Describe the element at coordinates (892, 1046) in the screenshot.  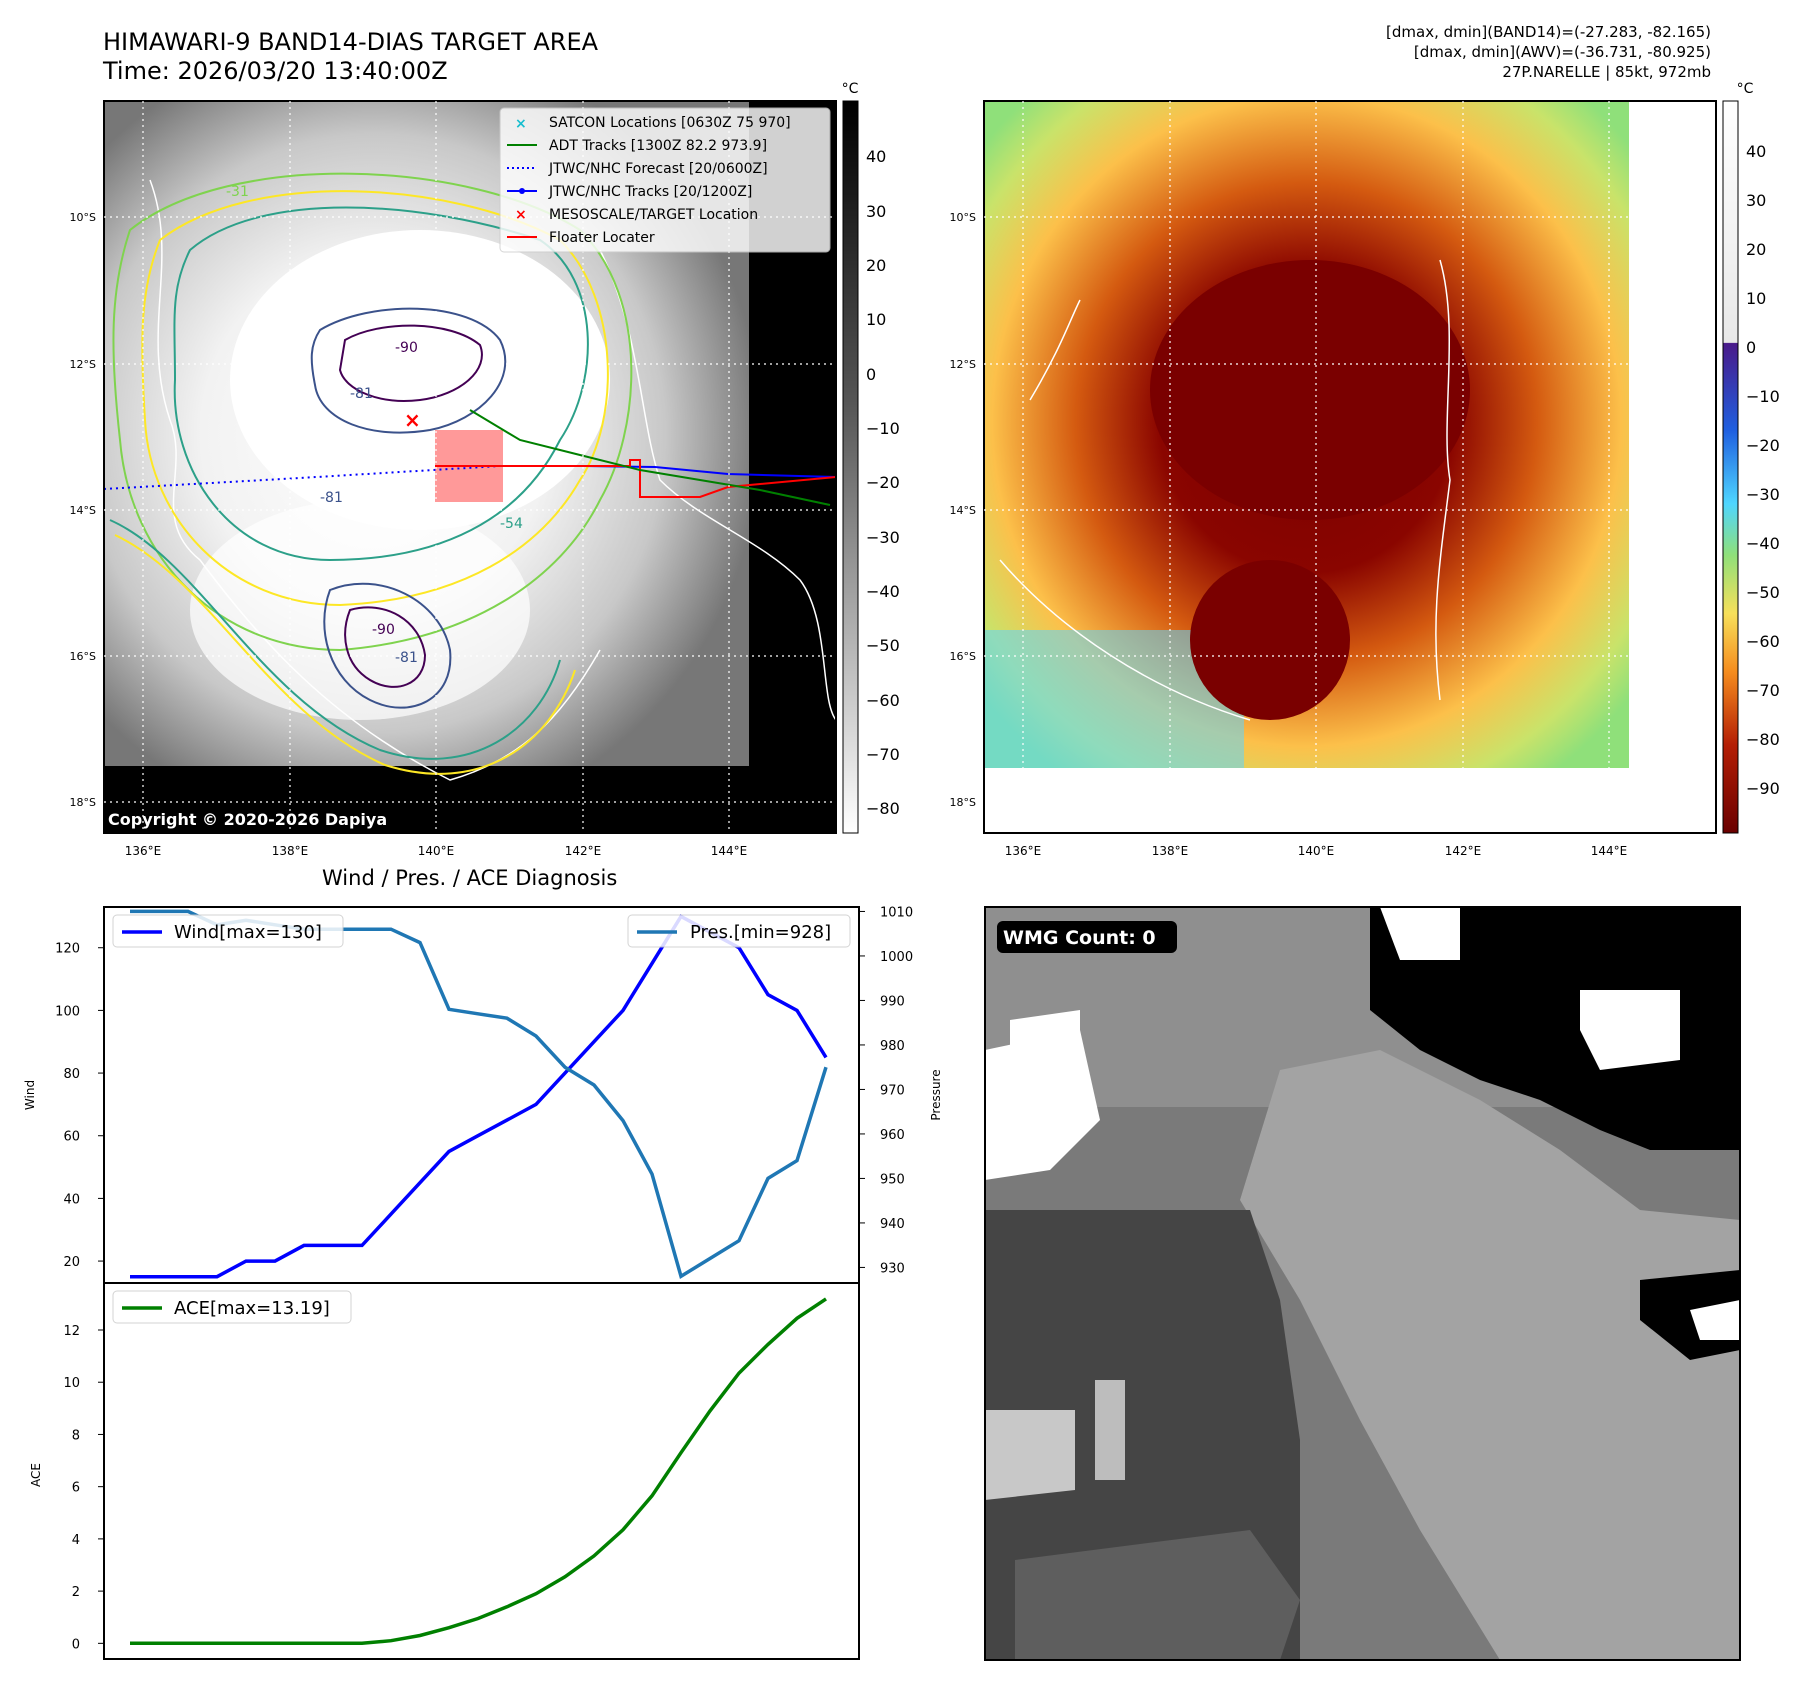
I see `y-tick-label: 980` at that location.